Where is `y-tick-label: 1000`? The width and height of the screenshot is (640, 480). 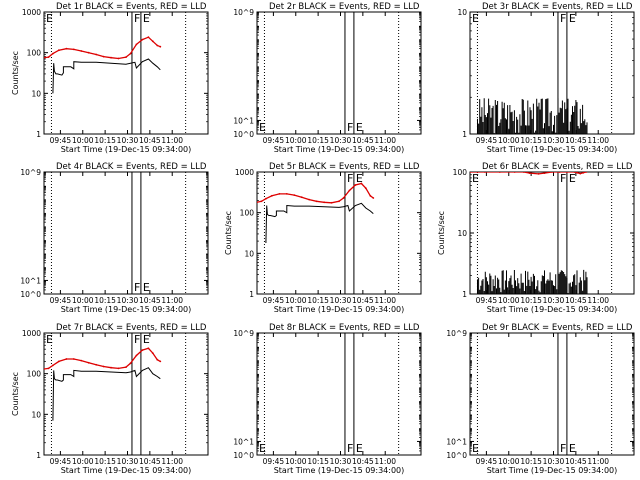 y-tick-label: 1000 is located at coordinates (31, 12).